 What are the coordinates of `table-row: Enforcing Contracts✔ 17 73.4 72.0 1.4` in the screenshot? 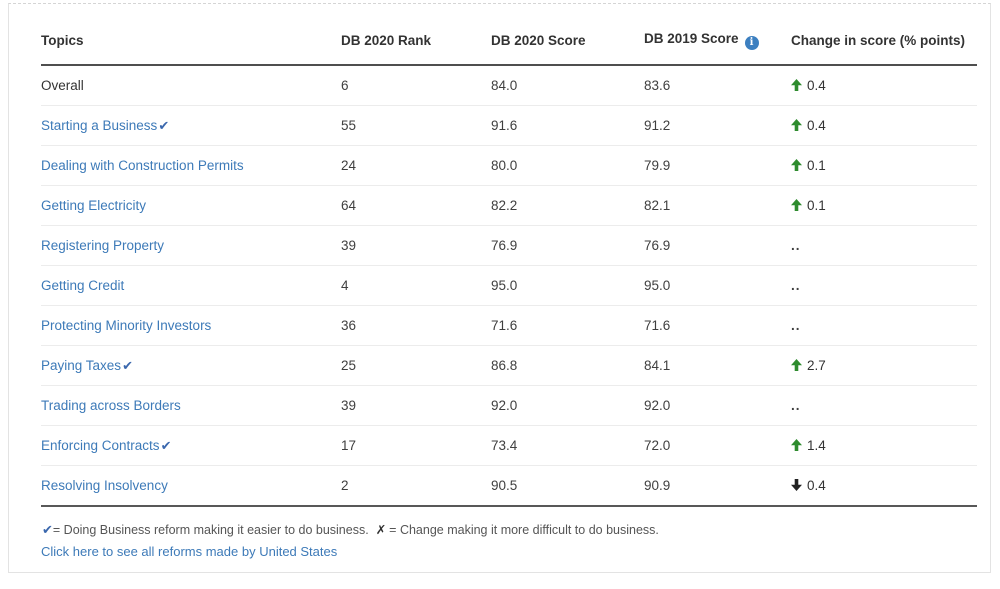 It's located at (509, 445).